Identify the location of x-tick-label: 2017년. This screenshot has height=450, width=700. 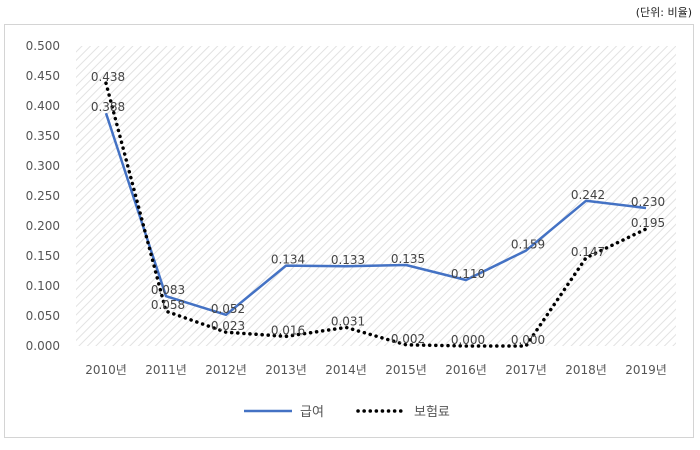
(526, 370).